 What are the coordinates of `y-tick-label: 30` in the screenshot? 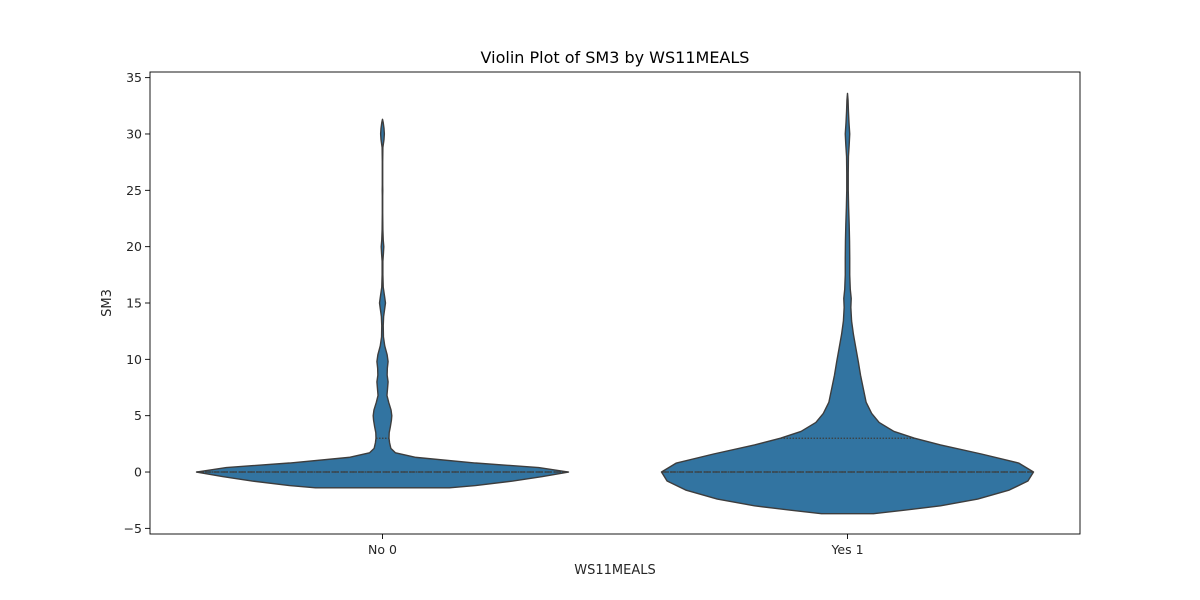 It's located at (134, 133).